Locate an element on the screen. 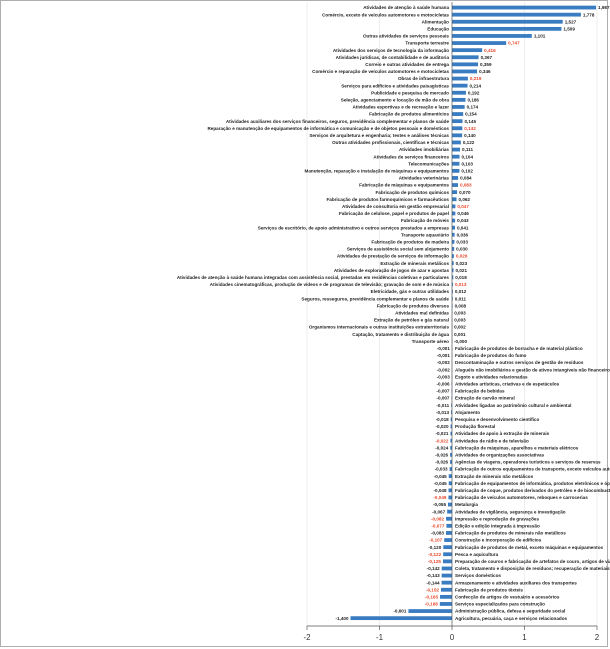 This screenshot has width=610, height=649. category-label: Pesquisa e desenvolvimento científico is located at coordinates (497, 419).